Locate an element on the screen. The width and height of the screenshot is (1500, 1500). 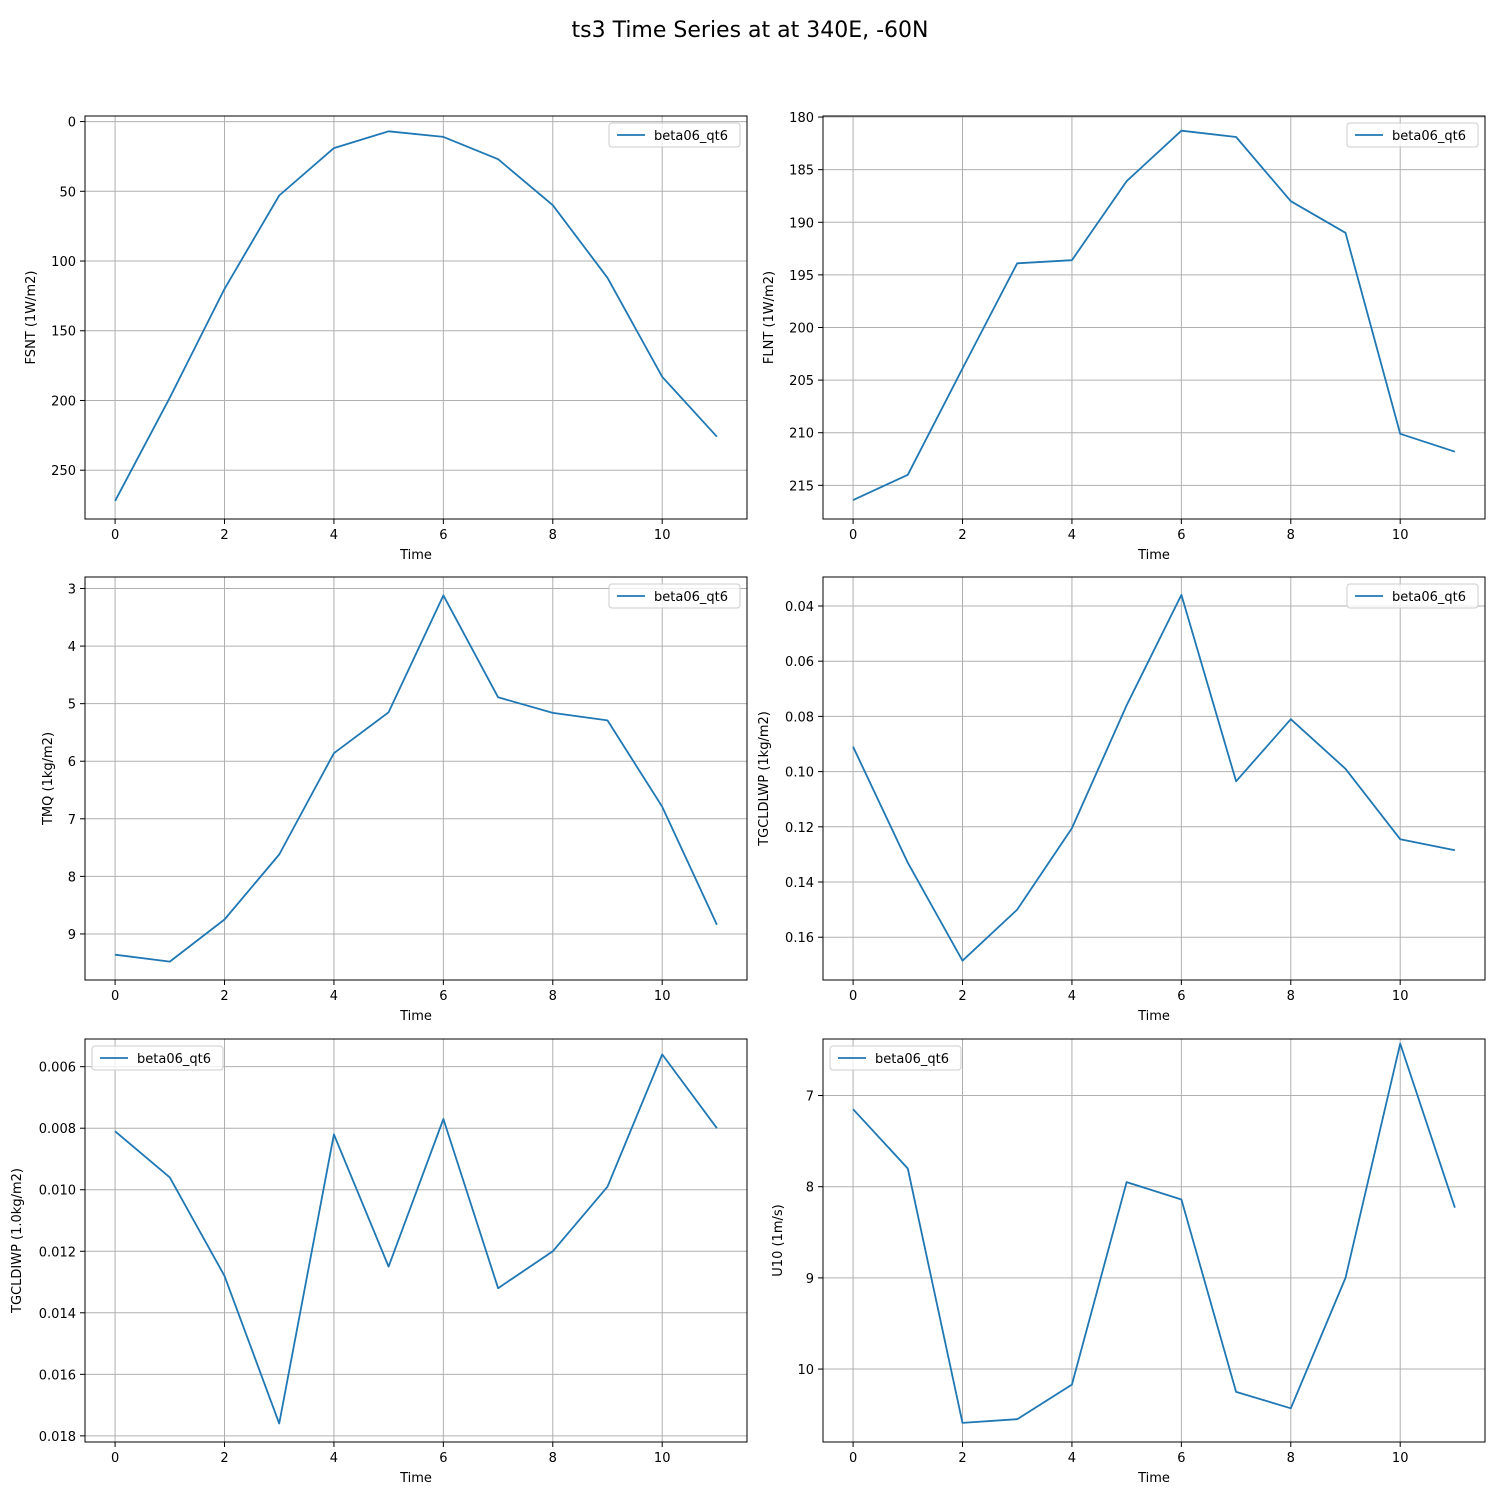
y-tick-label: 5 is located at coordinates (72, 705).